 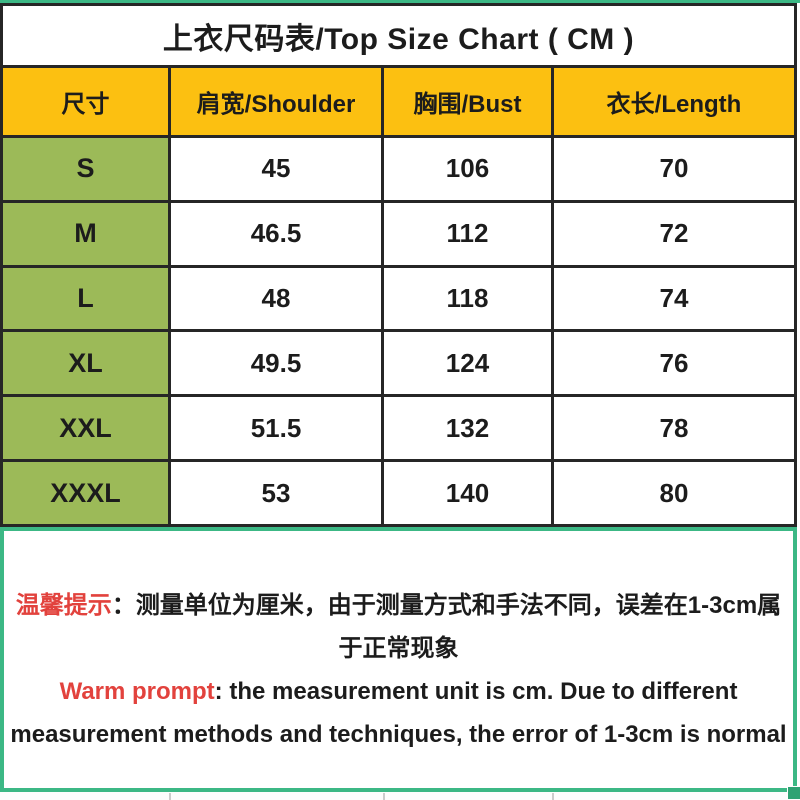 I want to click on shoulder-cell: 49.5, so click(x=276, y=363).